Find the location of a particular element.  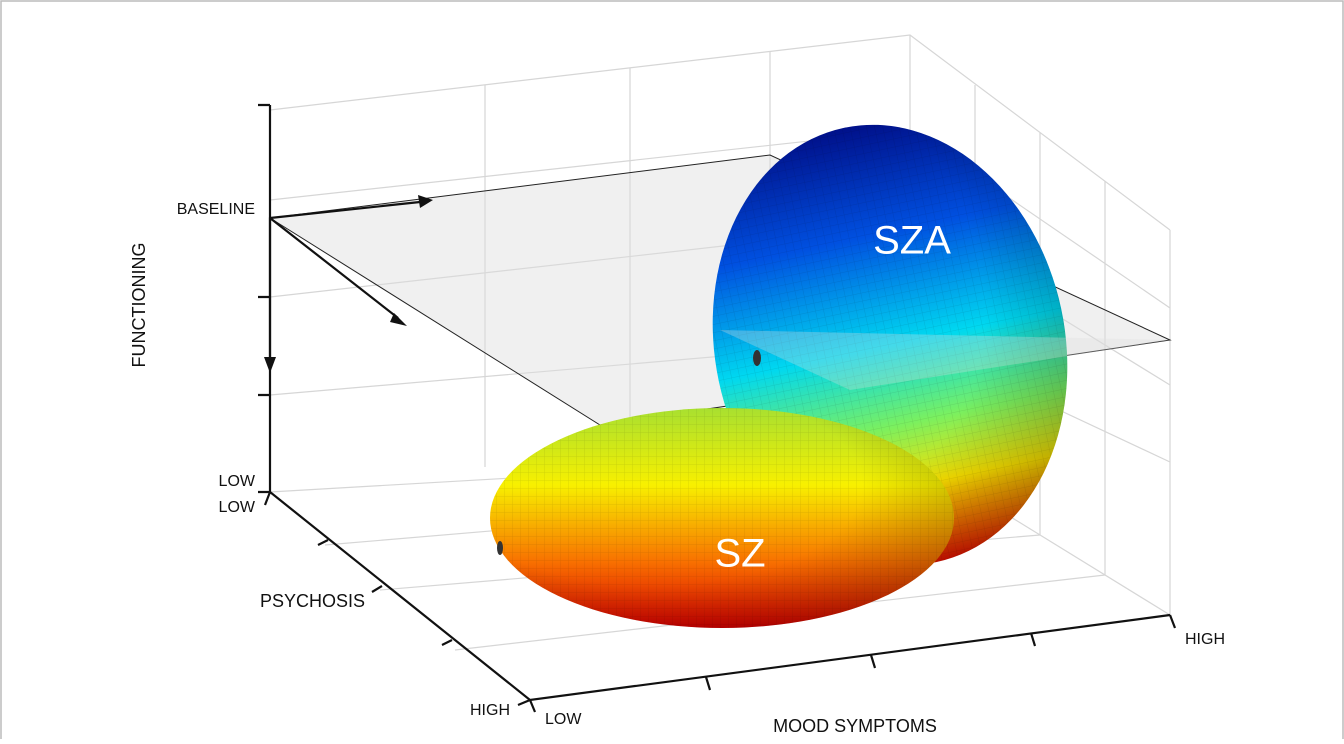

sz-ellipsoid is located at coordinates (722, 518).